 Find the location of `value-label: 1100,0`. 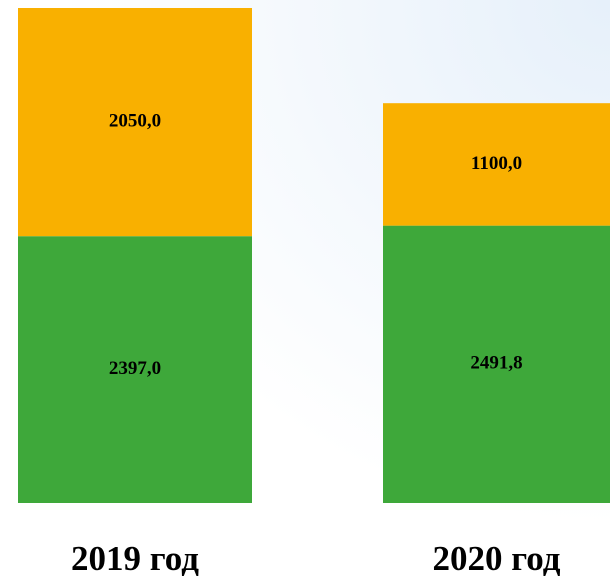

value-label: 1100,0 is located at coordinates (496, 163).